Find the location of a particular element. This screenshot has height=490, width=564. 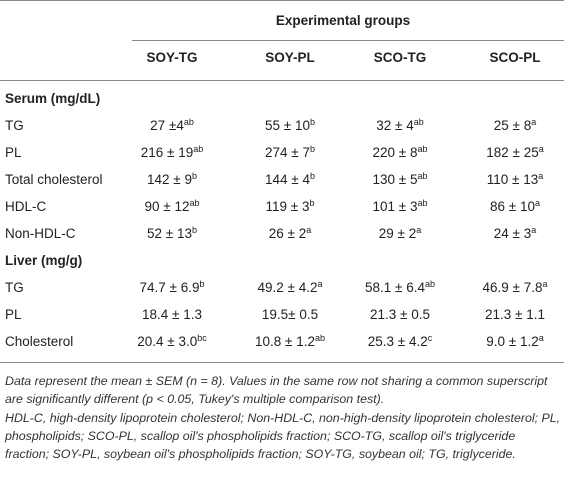

cell-value: 101 ± 3 is located at coordinates (395, 206).